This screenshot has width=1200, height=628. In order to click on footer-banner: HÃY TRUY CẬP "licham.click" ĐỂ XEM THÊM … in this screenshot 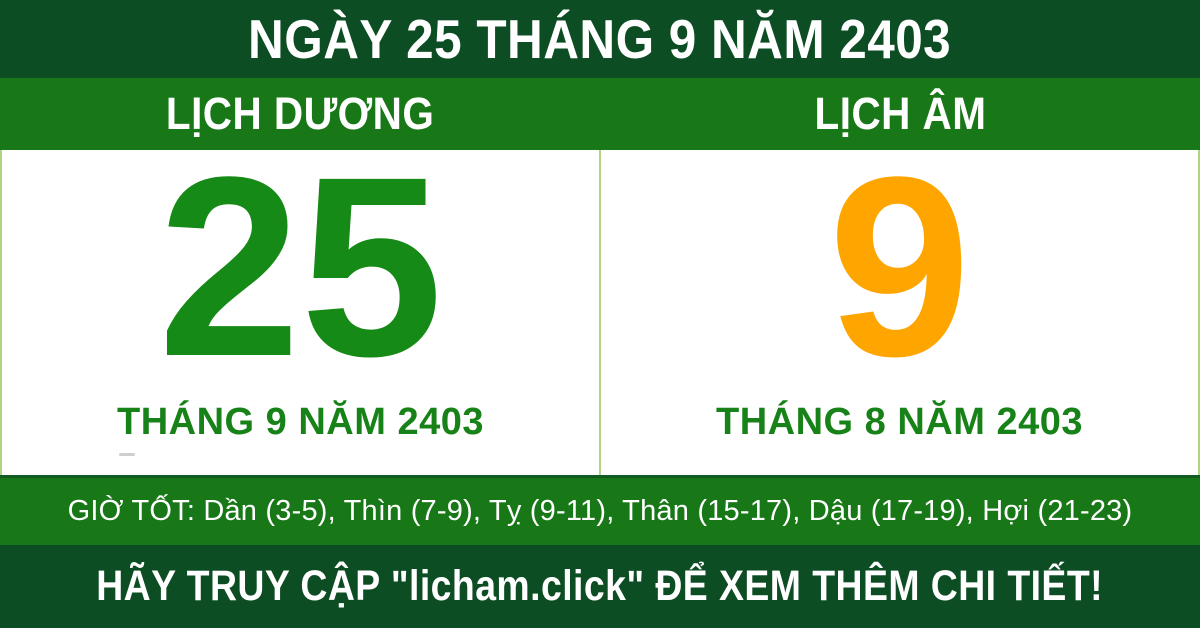, I will do `click(600, 586)`.